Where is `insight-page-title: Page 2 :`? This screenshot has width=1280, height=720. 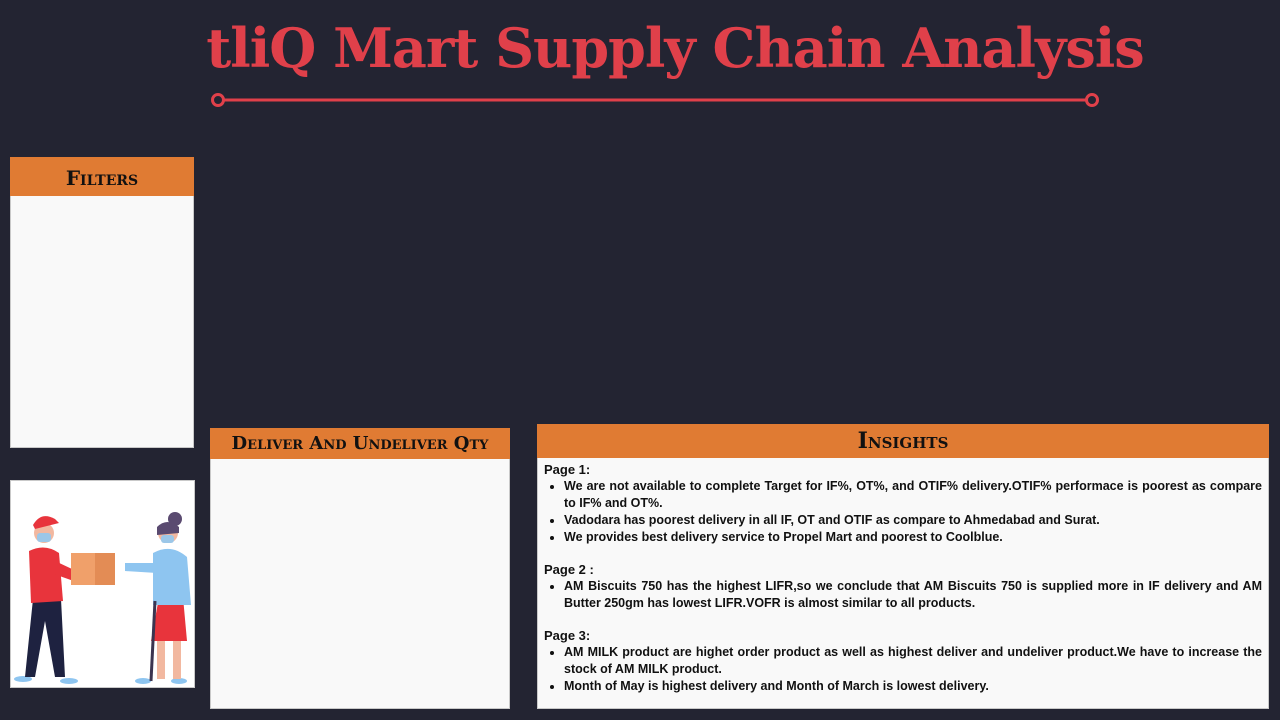
insight-page-title: Page 2 : is located at coordinates (569, 569).